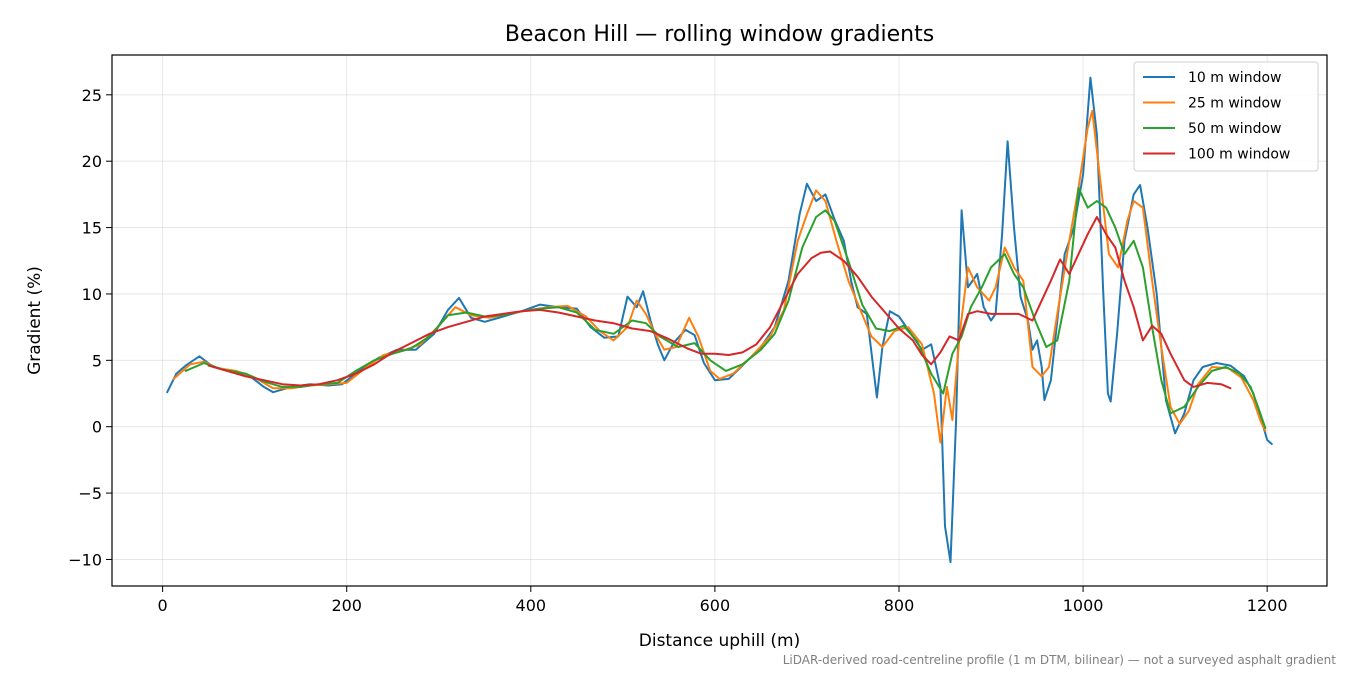  What do you see at coordinates (899, 605) in the screenshot?
I see `x-tick-label: 800` at bounding box center [899, 605].